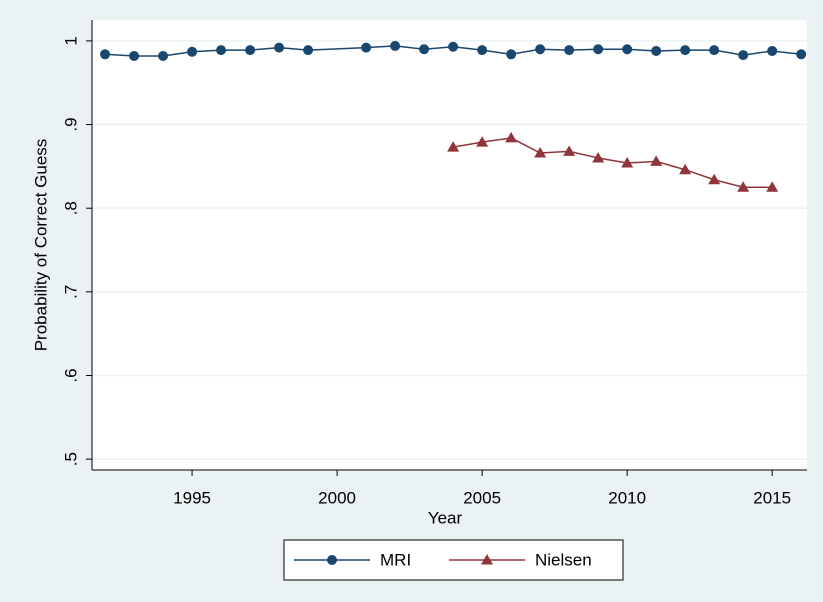  What do you see at coordinates (70, 459) in the screenshot?
I see `y-tick-label: .5` at bounding box center [70, 459].